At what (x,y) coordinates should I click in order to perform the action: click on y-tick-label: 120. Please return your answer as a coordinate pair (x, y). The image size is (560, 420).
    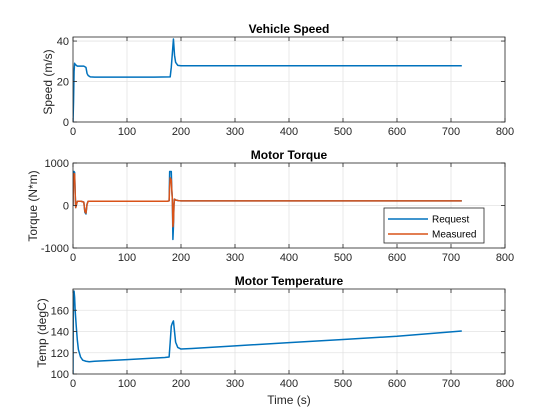
    Looking at the image, I should click on (60, 354).